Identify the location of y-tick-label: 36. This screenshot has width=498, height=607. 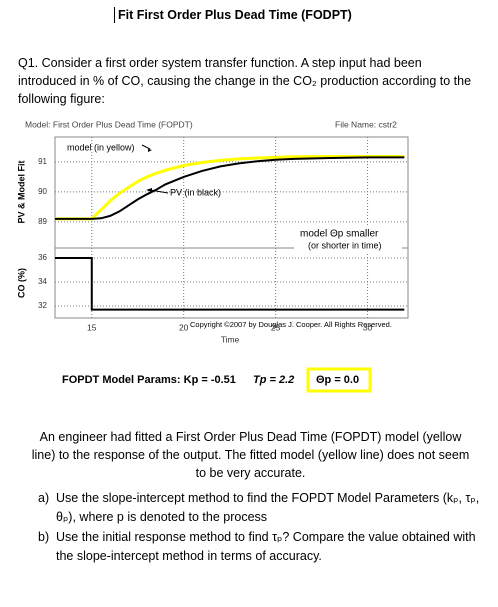
(42, 257).